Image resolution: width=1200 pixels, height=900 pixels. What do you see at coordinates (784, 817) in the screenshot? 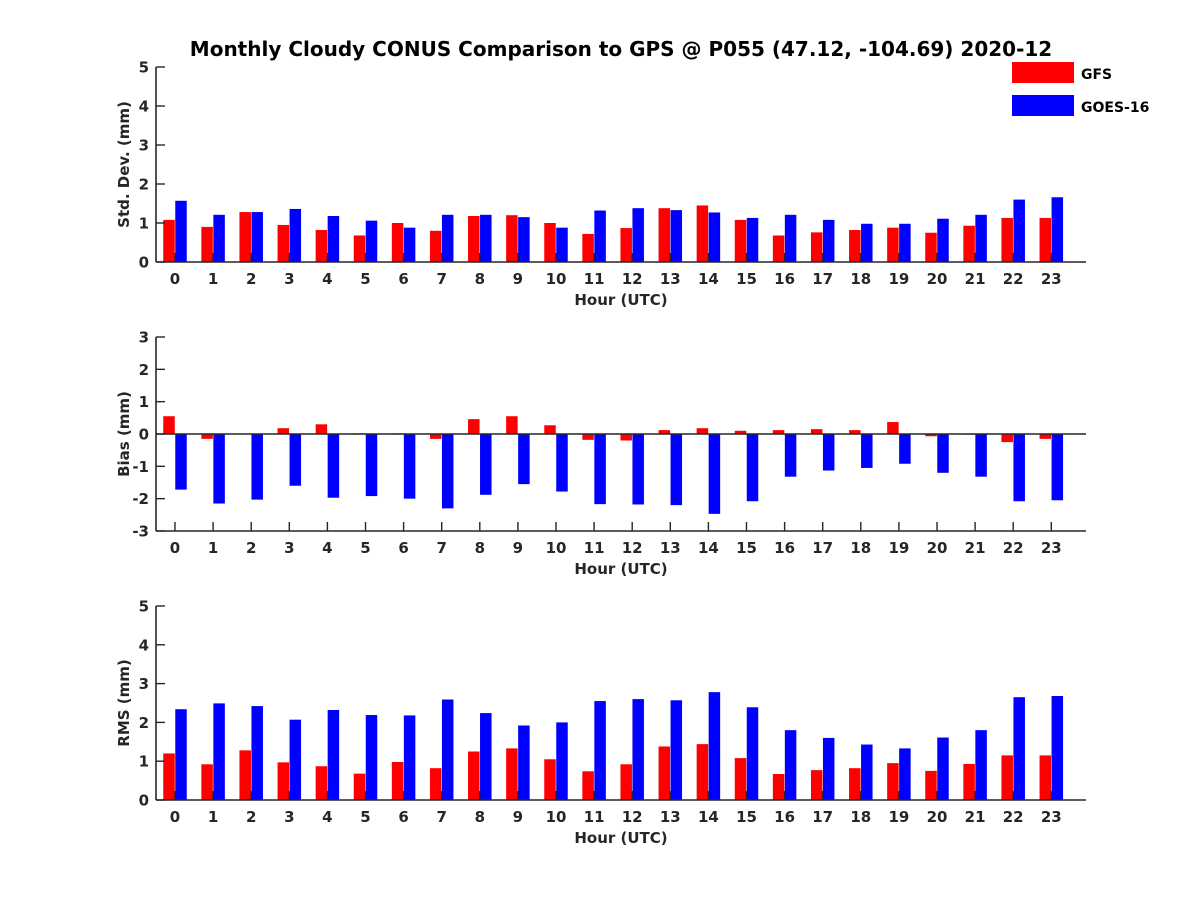
I see `x-tick-label: 16` at bounding box center [784, 817].